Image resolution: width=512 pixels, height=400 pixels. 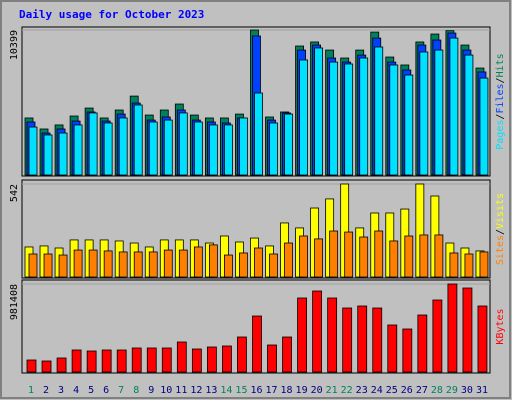 What do you see at coordinates (121, 390) in the screenshot?
I see `x-tick-label: 7` at bounding box center [121, 390].